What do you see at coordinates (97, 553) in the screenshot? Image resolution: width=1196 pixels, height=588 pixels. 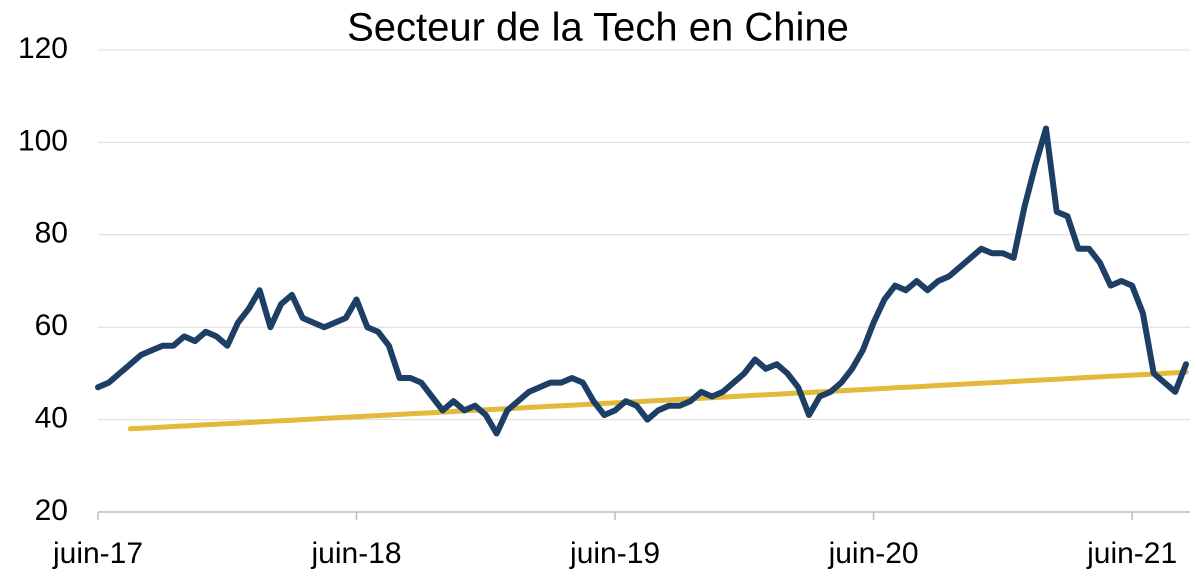 I see `x-tick-label: juin-17` at bounding box center [97, 553].